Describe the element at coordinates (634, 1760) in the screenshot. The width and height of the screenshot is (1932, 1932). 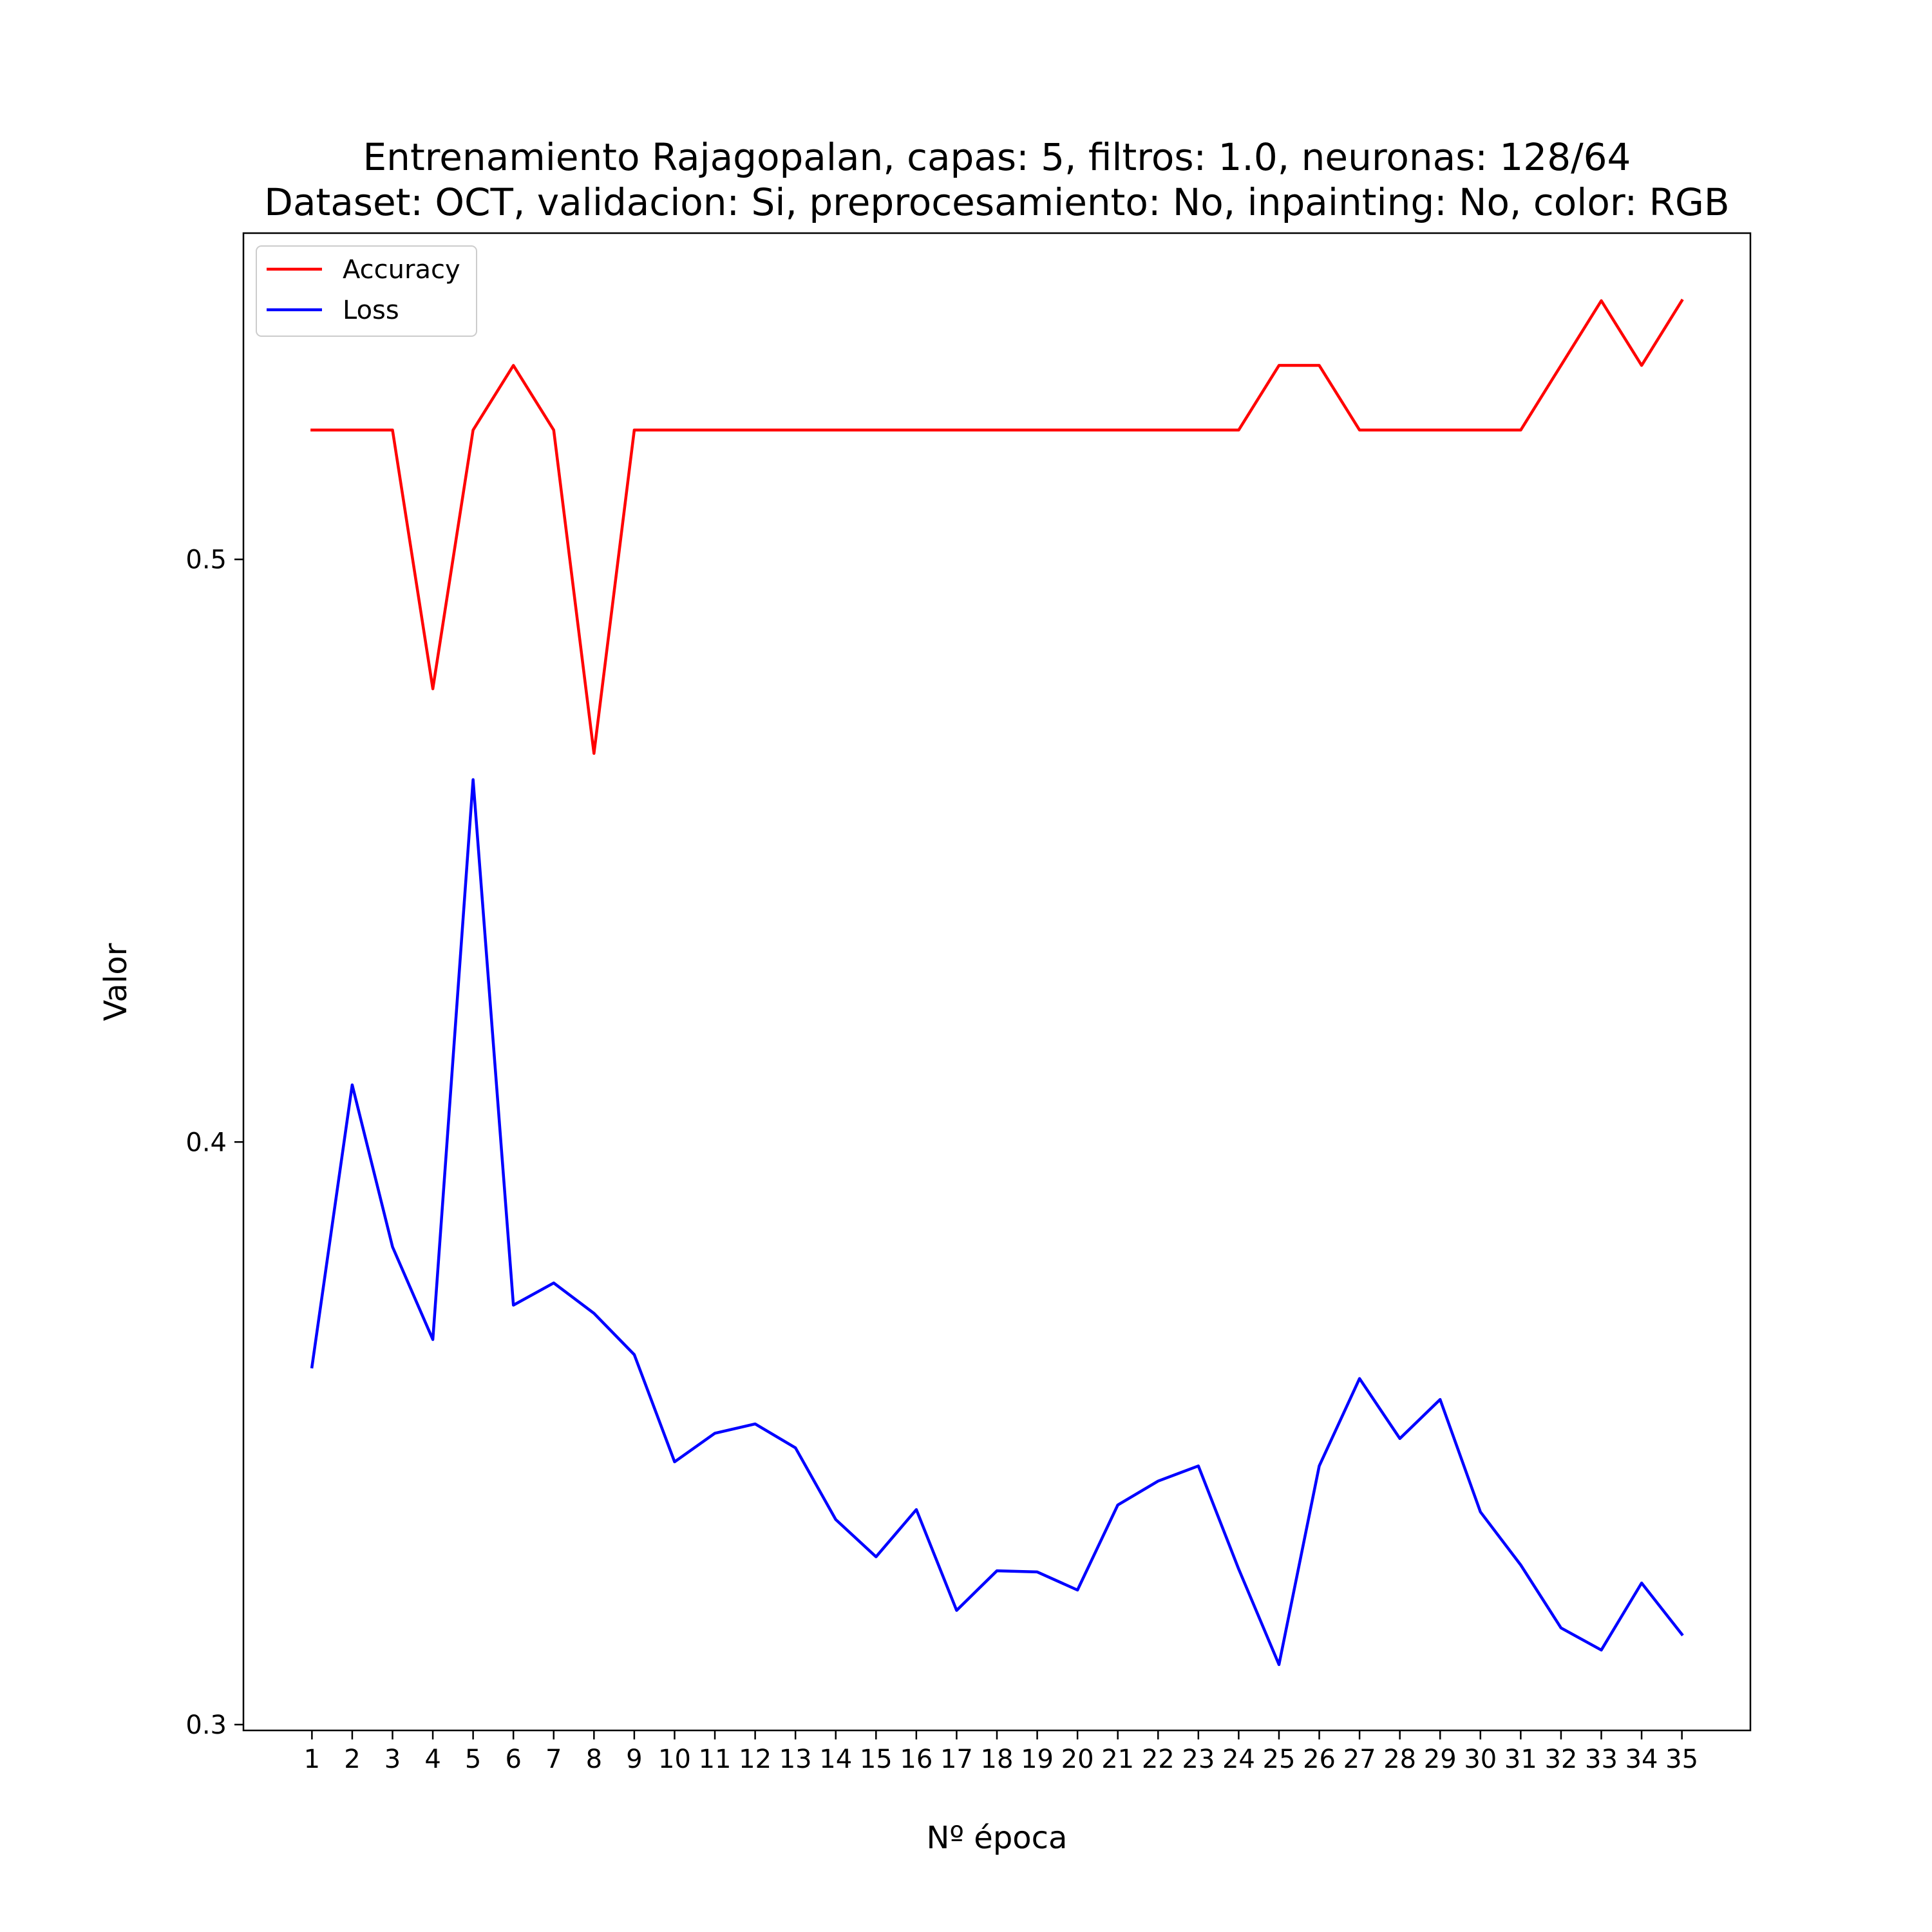
I see `x-tick-label: 9` at that location.